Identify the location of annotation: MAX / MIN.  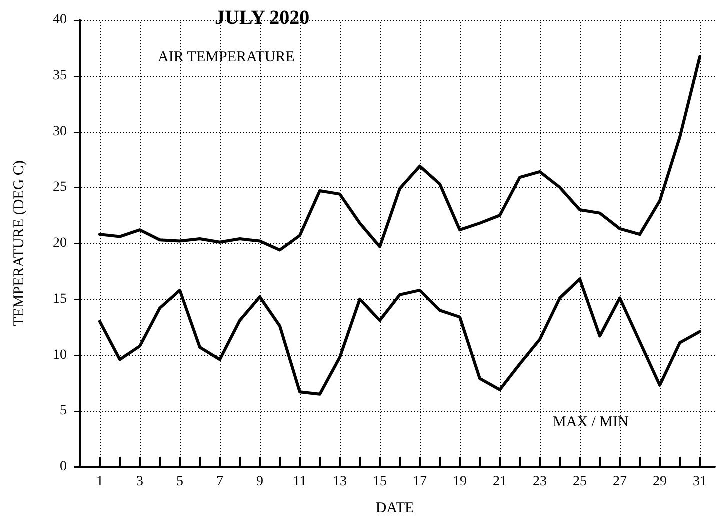
(591, 422).